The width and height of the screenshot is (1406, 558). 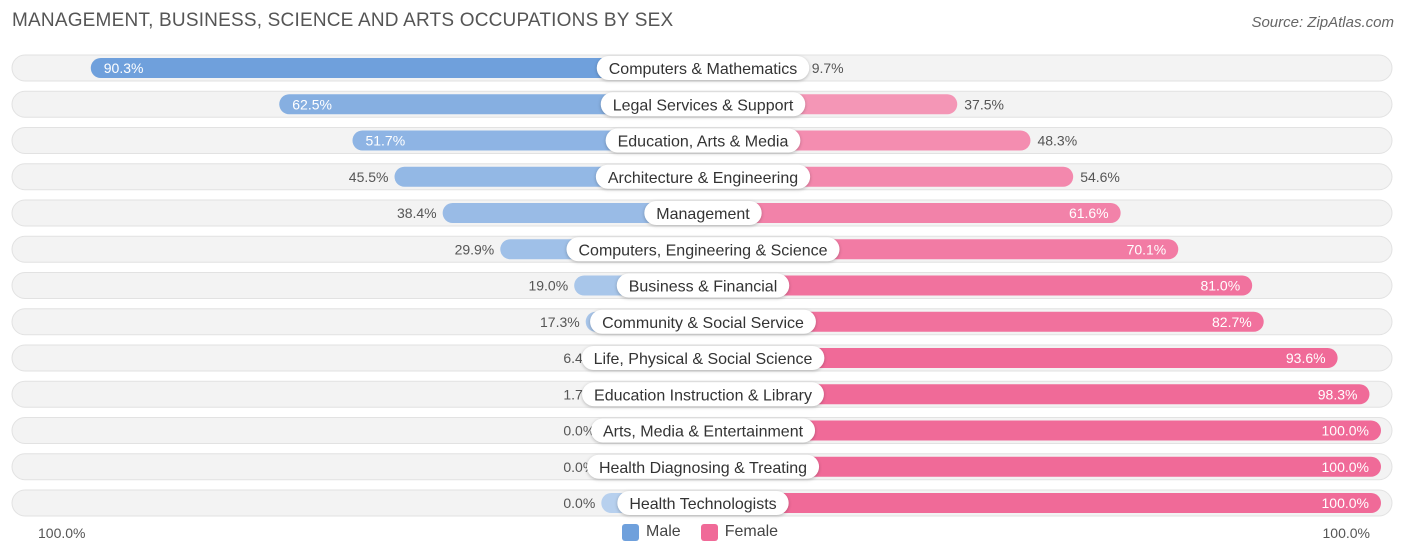 I want to click on category-label: Community & Social Service, so click(x=703, y=323).